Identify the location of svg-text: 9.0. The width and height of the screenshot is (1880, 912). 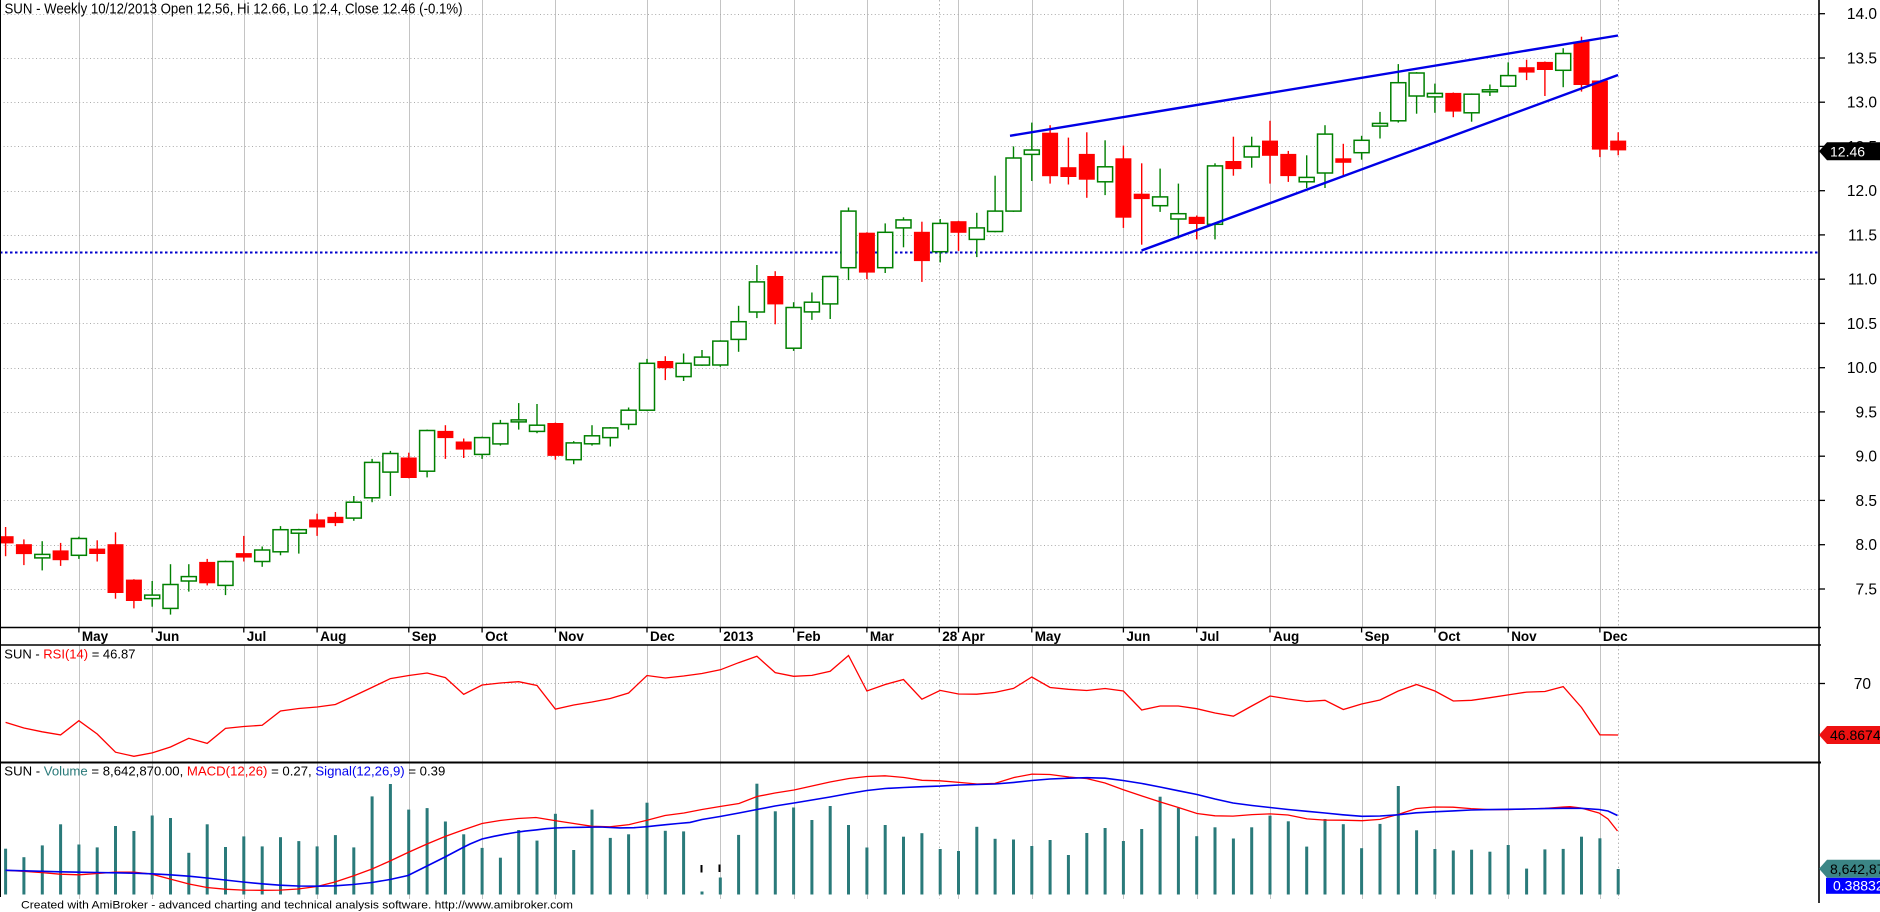
(1866, 457).